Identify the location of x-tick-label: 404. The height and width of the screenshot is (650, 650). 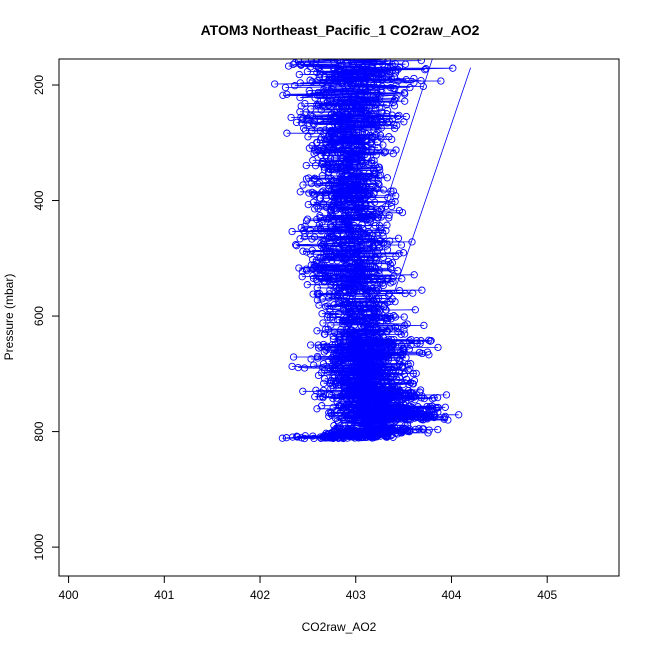
(451, 595).